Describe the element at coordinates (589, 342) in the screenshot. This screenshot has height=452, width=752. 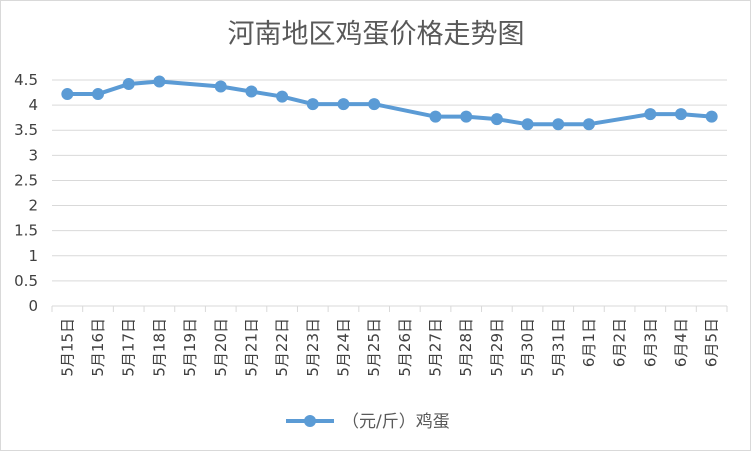
I see `x-tick-label: 6月1日` at that location.